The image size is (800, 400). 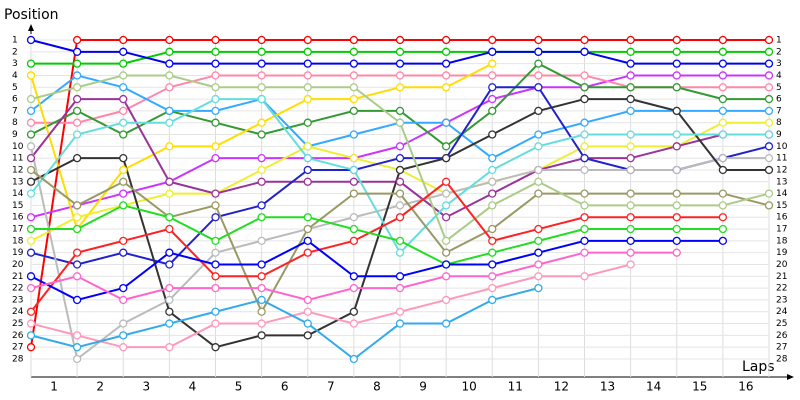 I want to click on x-tick-label: 12, so click(x=561, y=387).